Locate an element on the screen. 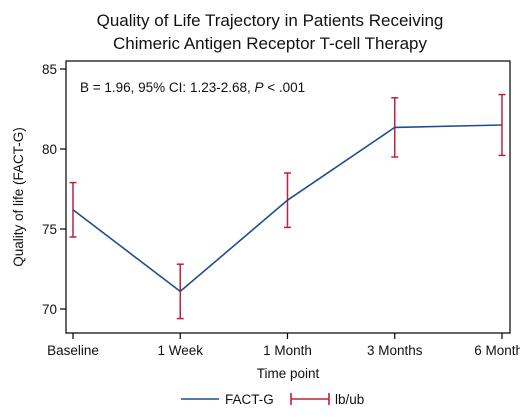  y-axis: 70 75 80 85 is located at coordinates (54, 189).